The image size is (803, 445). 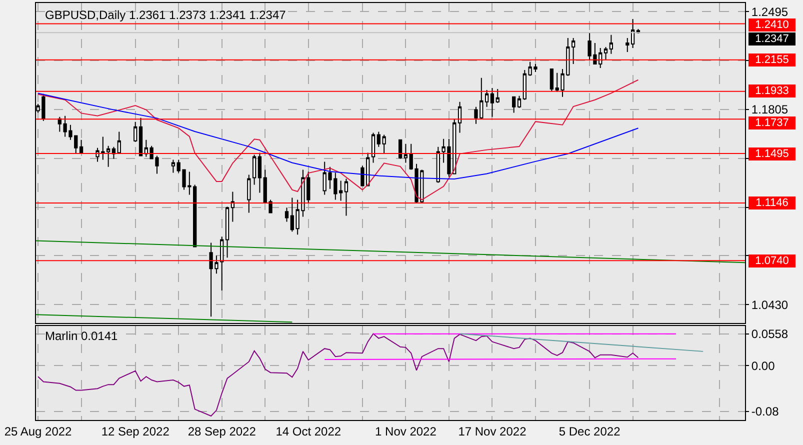 What do you see at coordinates (165, 15) in the screenshot?
I see `text: GBPUSD,Daily 1.2361 1.2373 1.2341 1.2347` at bounding box center [165, 15].